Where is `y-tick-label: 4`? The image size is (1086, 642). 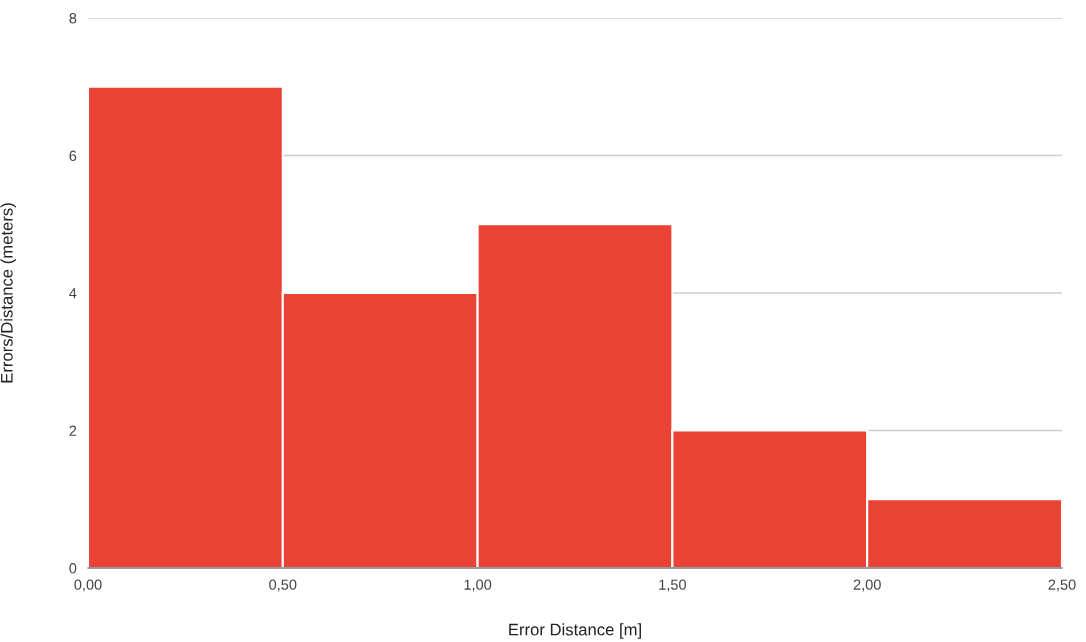 y-tick-label: 4 is located at coordinates (73, 293).